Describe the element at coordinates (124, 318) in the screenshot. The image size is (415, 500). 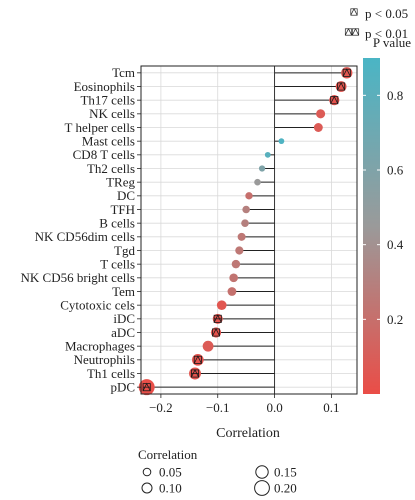
I see `y-tick-label: iDC` at that location.